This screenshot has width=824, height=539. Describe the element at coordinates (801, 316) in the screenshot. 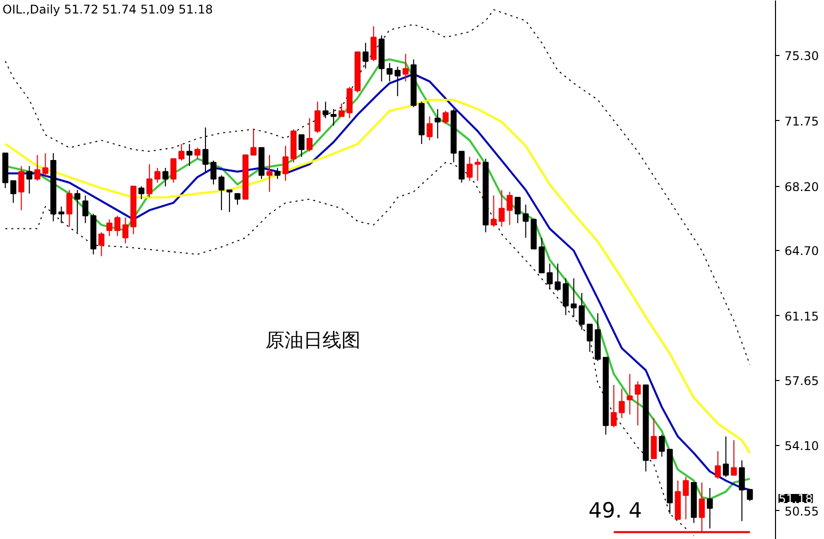

I see `y-tick-label: 61.15` at that location.